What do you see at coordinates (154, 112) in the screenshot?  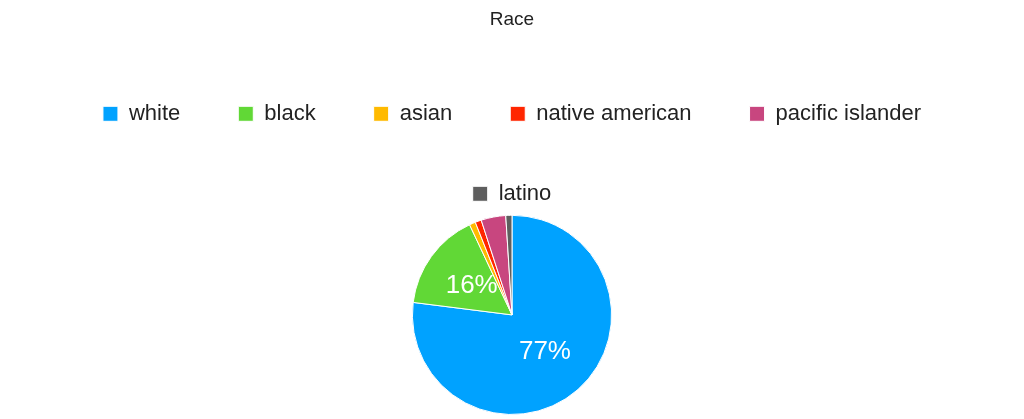 I see `legend-label: white` at bounding box center [154, 112].